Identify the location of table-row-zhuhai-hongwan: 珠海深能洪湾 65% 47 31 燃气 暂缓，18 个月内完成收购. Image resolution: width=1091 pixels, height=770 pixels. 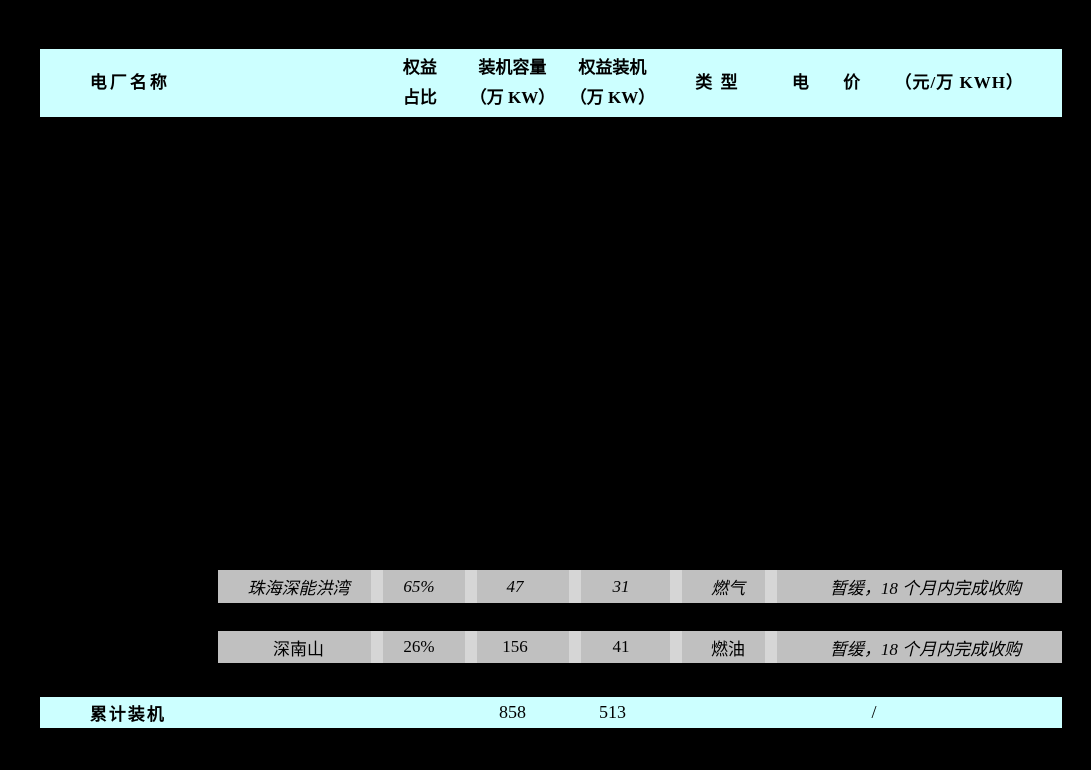
(640, 586).